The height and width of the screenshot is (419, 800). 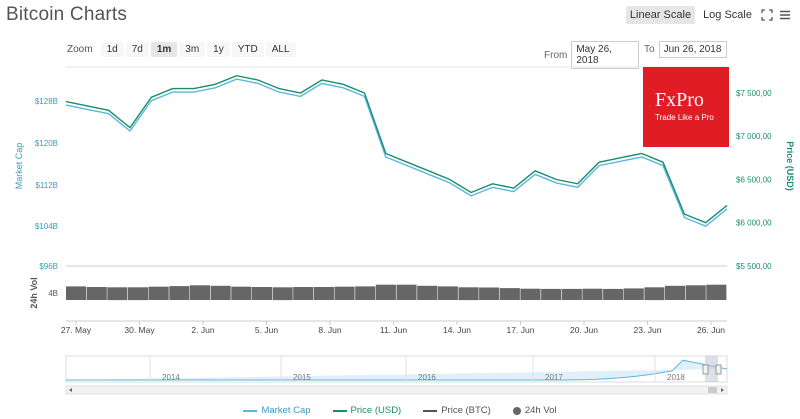 What do you see at coordinates (554, 377) in the screenshot?
I see `navigator-year-label: 2017` at bounding box center [554, 377].